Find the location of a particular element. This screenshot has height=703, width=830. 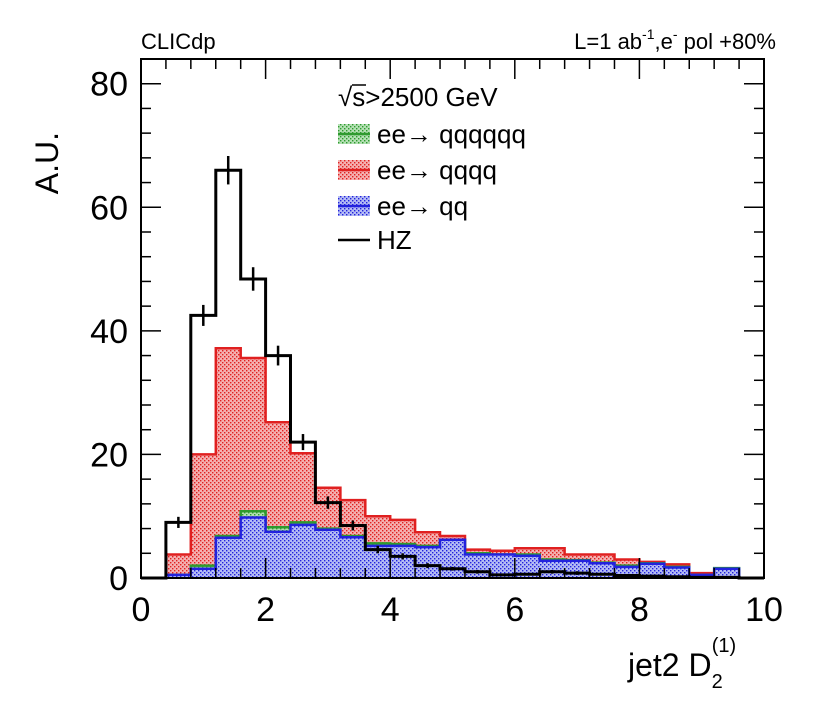

y-tick-label: 60 is located at coordinates (109, 208).